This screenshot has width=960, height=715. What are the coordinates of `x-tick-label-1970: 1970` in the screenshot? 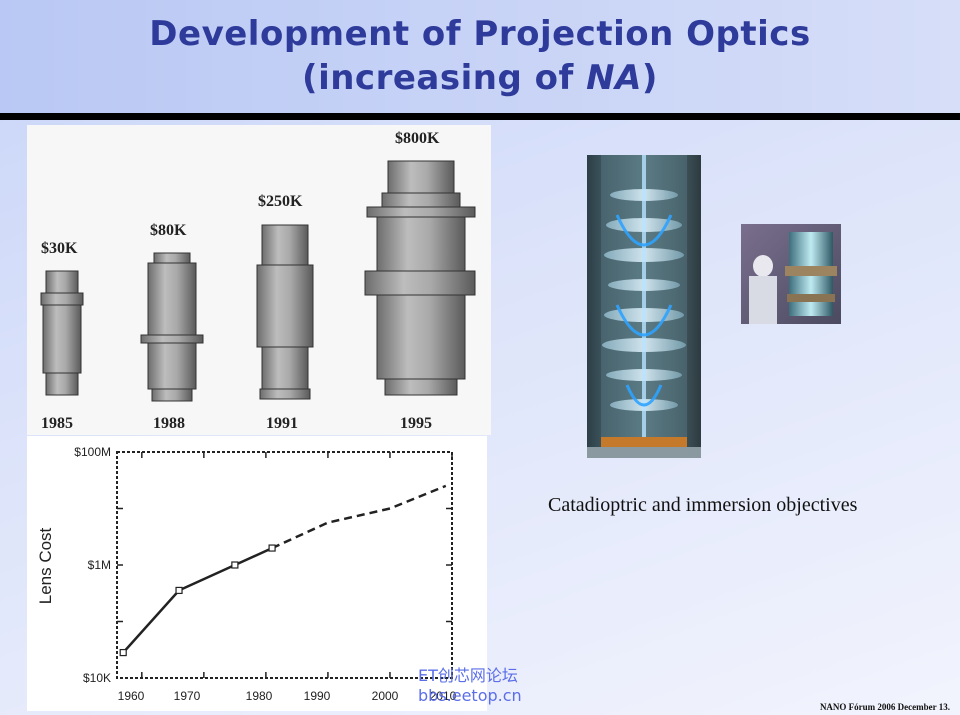 It's located at (187, 696).